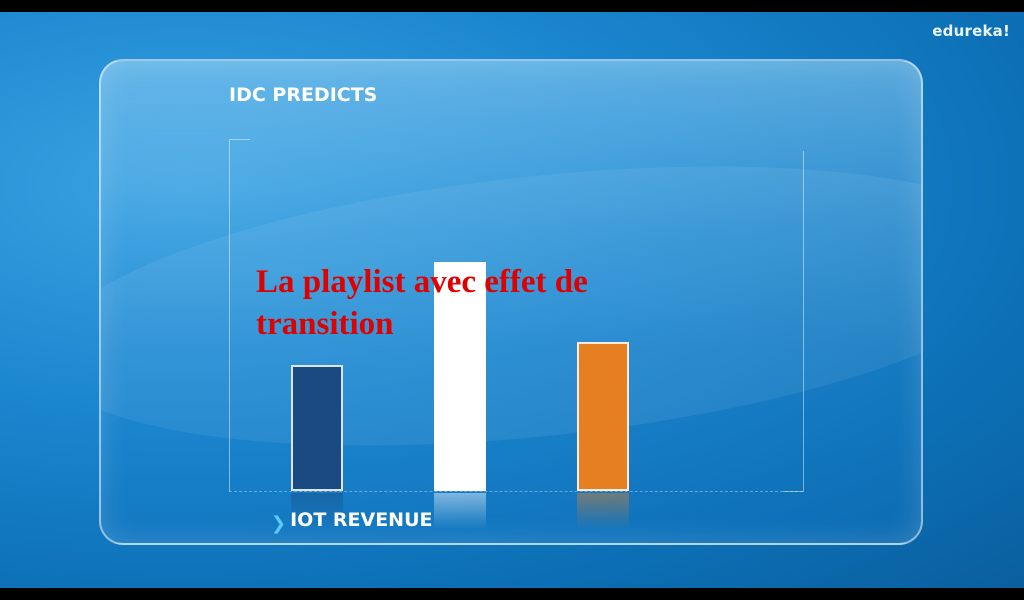  I want to click on x-axis-label: ❯ IOT REVENUE, so click(352, 521).